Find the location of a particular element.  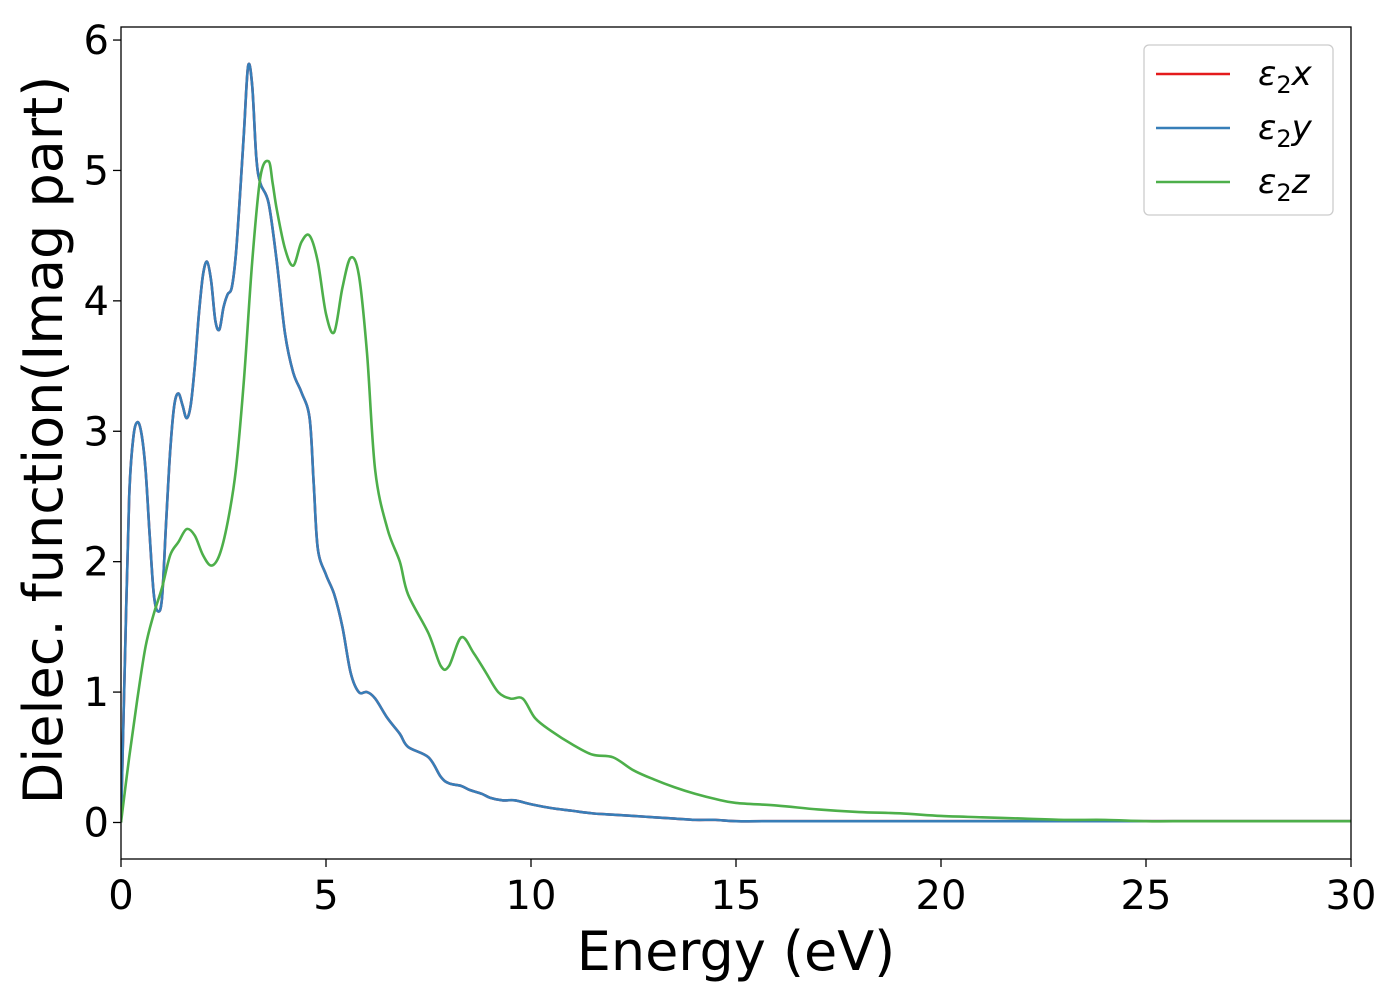

y-tick-label: 1 is located at coordinates (96, 693).